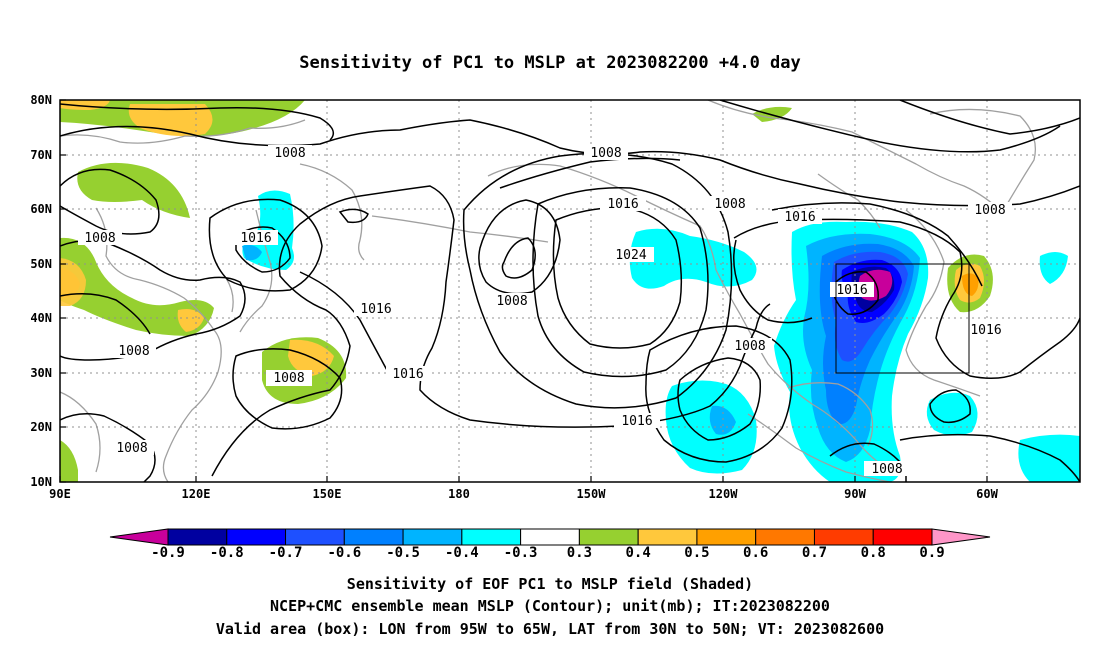 The height and width of the screenshot is (650, 1100). I want to click on lon-tick-label: 180, so click(459, 494).